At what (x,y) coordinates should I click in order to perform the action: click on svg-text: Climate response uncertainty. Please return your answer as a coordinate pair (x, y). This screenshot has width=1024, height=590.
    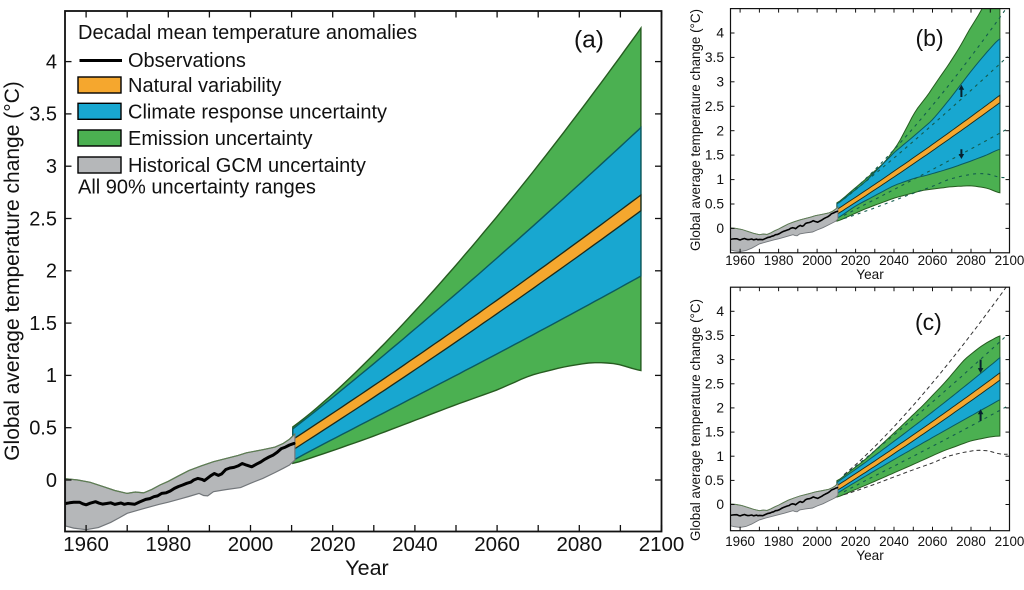
    Looking at the image, I should click on (257, 112).